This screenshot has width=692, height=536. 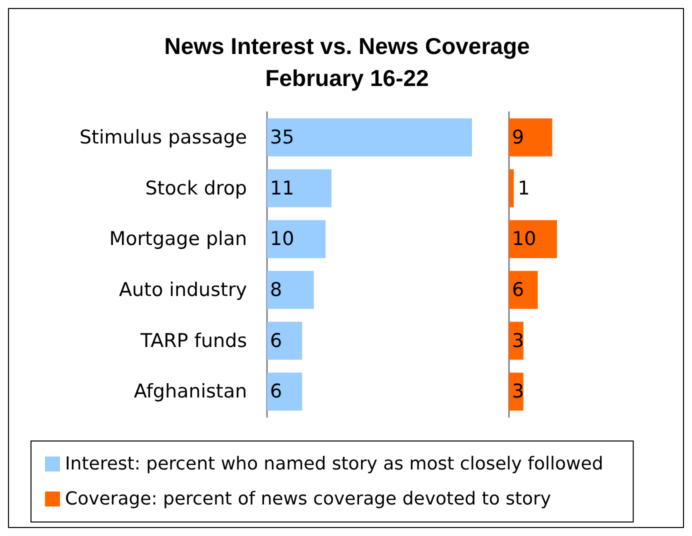 What do you see at coordinates (282, 188) in the screenshot?
I see `data-label: 11` at bounding box center [282, 188].